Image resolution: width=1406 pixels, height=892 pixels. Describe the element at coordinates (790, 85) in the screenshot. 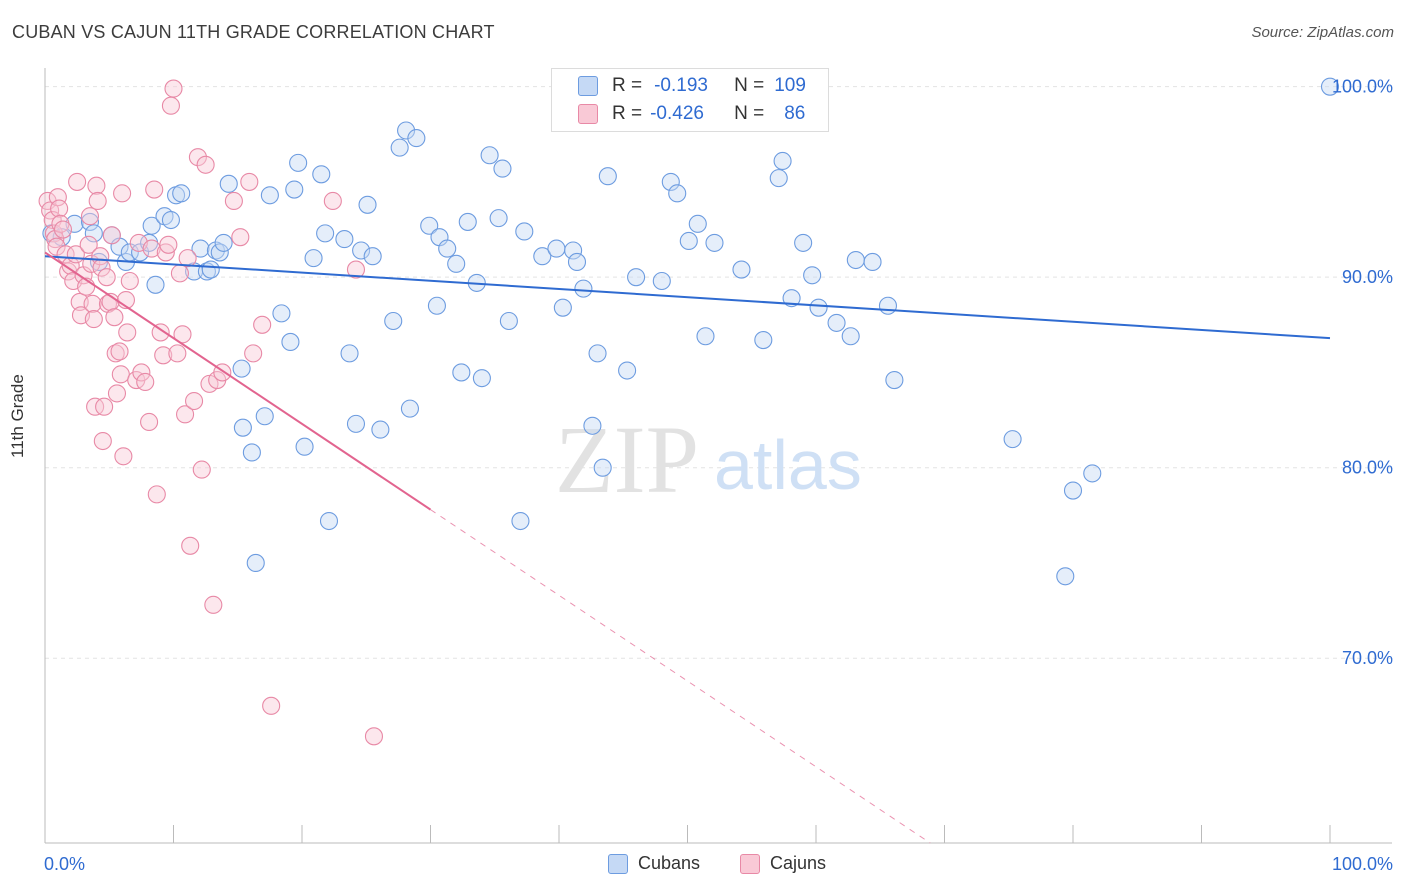

I see `legend-n-value: 109` at that location.